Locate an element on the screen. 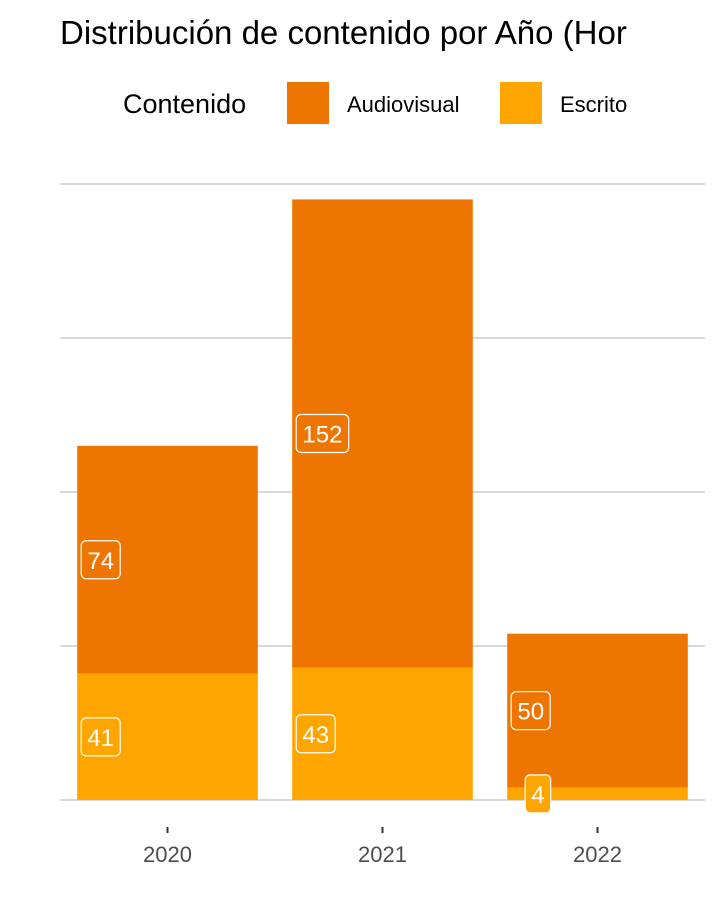 The width and height of the screenshot is (720, 921). data-label-group: 43 is located at coordinates (315, 734).